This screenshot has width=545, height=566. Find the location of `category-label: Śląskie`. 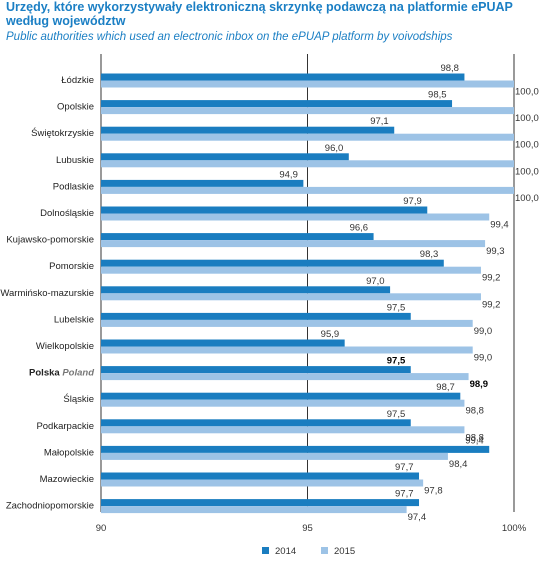

category-label: Śląskie is located at coordinates (78, 399).